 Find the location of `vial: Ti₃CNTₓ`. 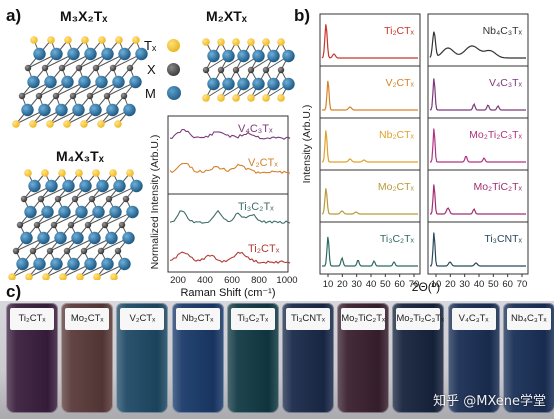

vial: Ti₃CNTₓ is located at coordinates (308, 358).